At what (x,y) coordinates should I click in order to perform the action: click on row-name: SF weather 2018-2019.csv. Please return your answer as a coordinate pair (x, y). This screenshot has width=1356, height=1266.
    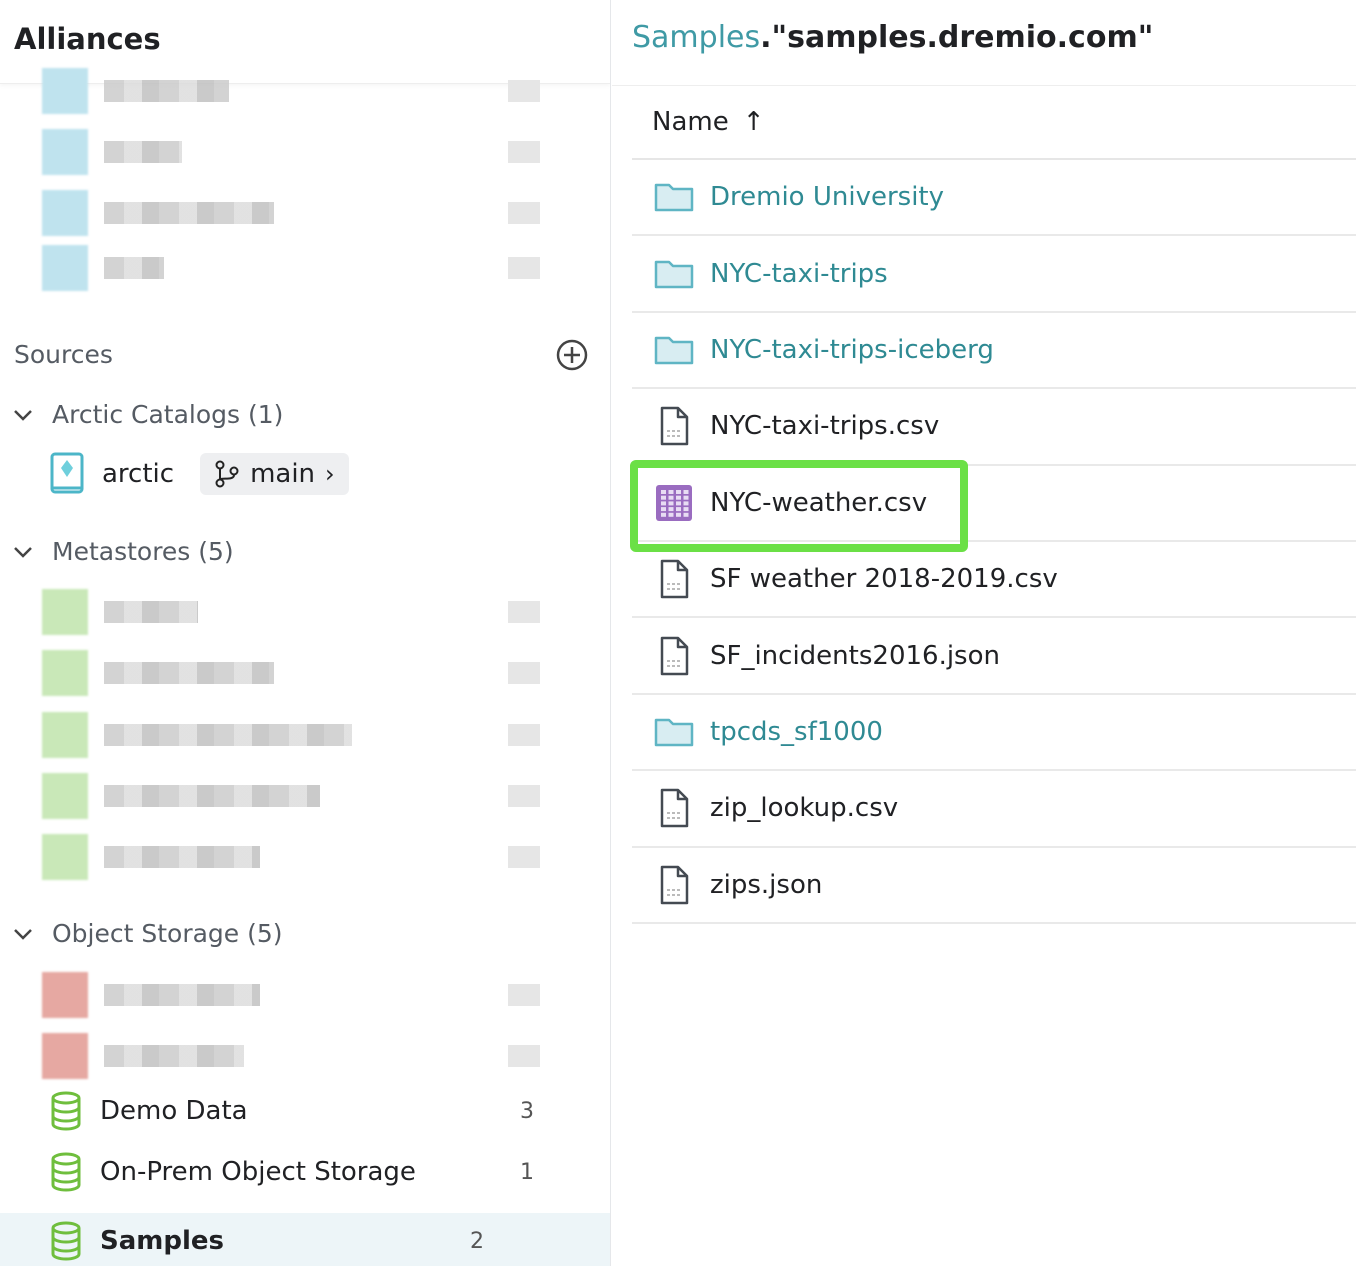
    Looking at the image, I should click on (884, 579).